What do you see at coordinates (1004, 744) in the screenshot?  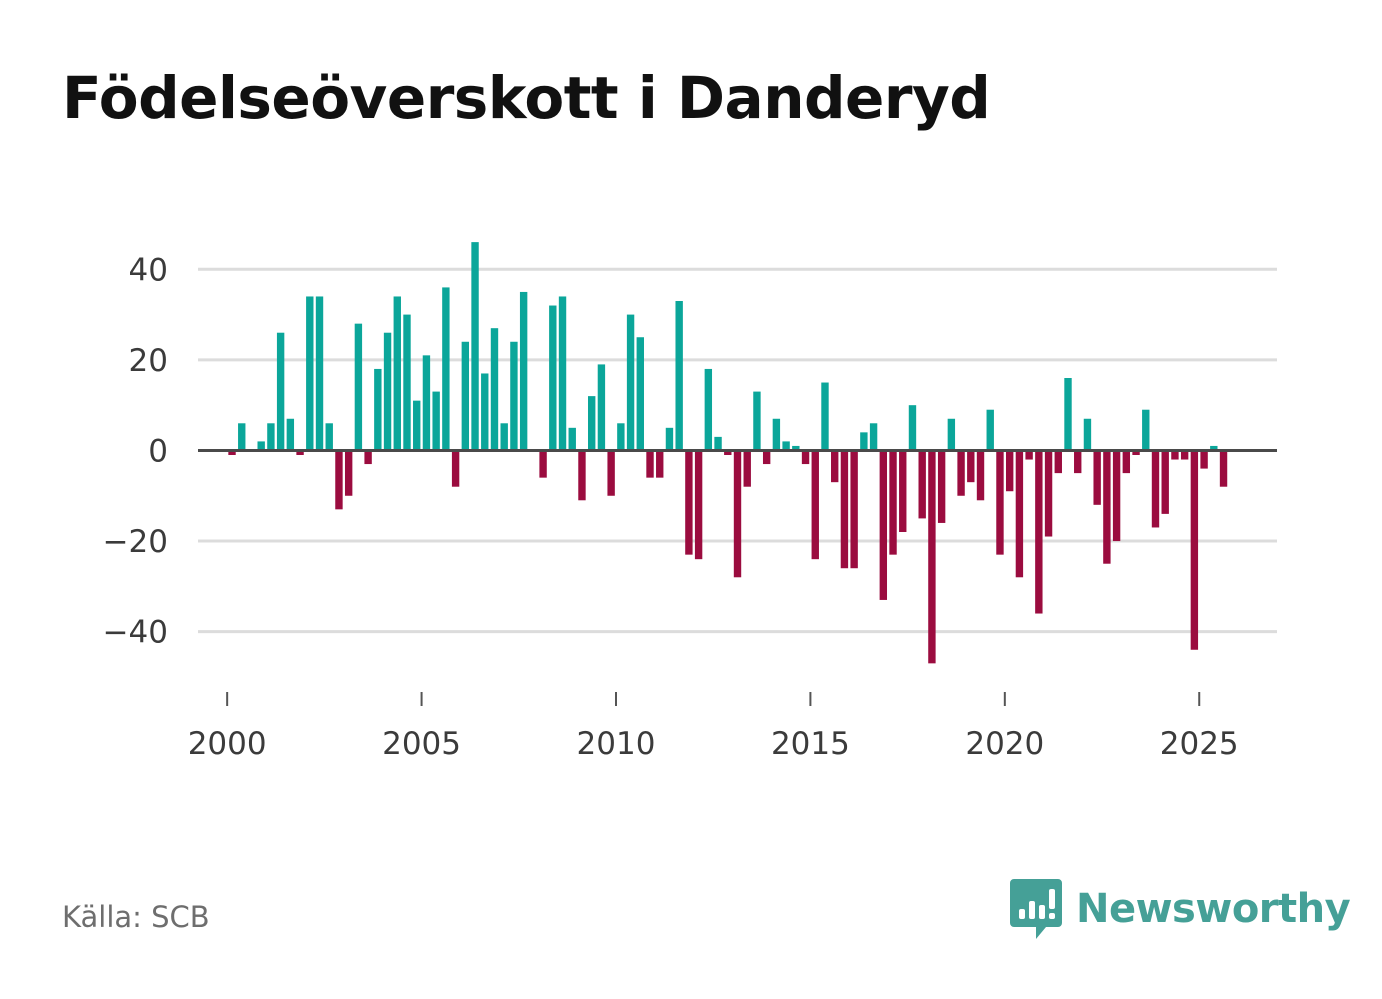 I see `x-tick-label: 2020` at bounding box center [1004, 744].